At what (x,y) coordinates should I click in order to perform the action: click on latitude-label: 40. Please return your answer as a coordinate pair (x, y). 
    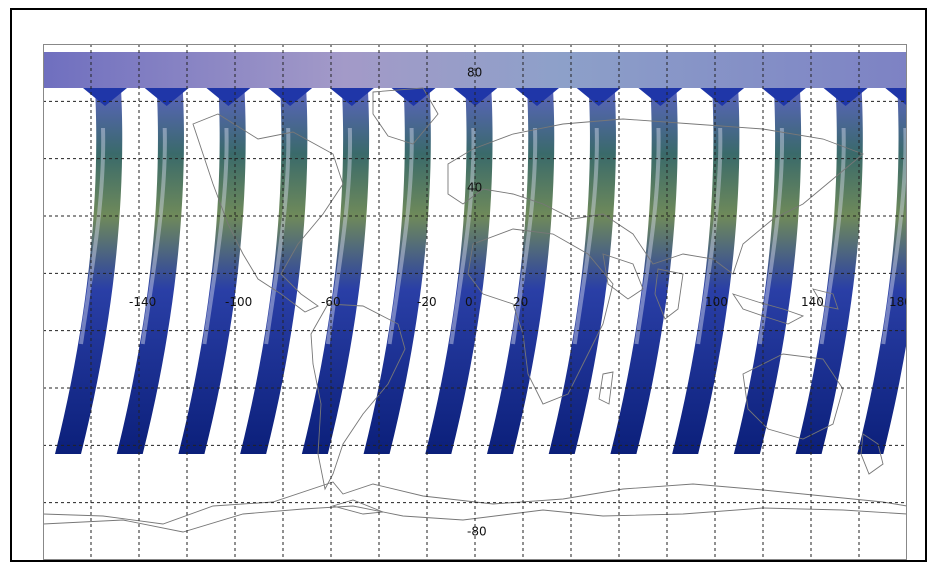
    Looking at the image, I should click on (474, 187).